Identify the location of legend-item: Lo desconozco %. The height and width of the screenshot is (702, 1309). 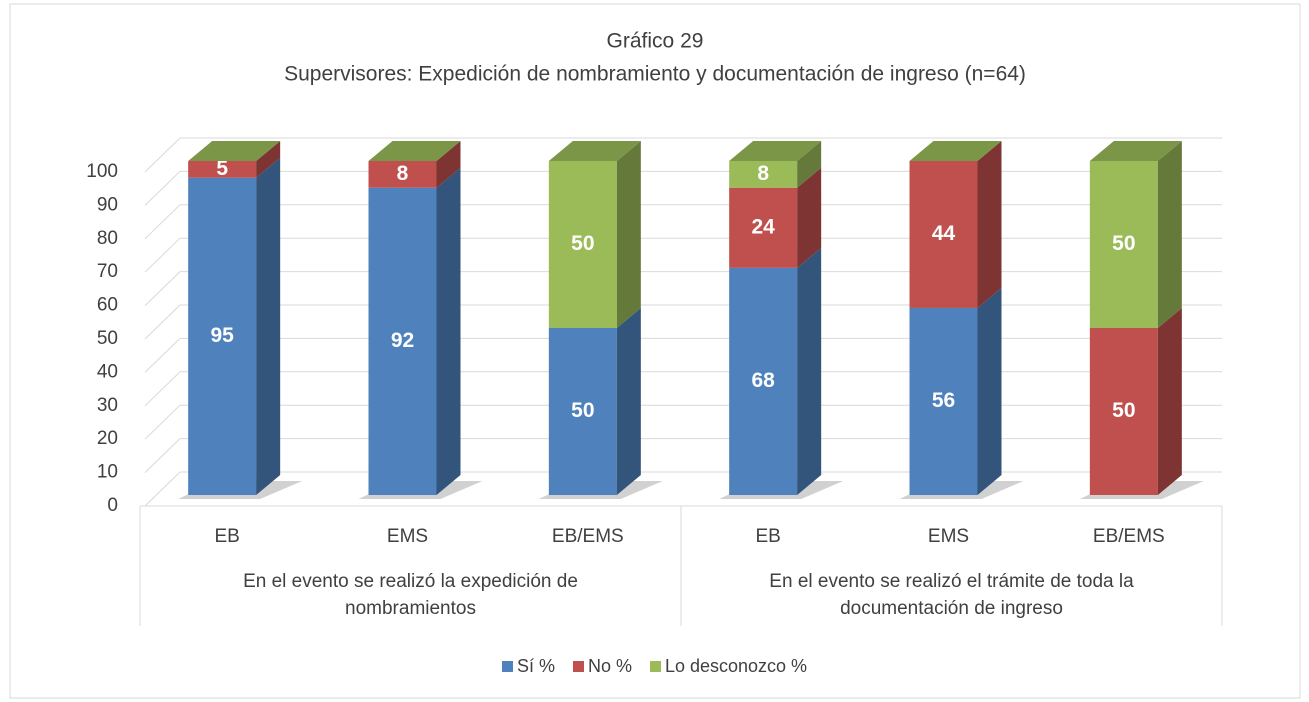
(728, 666).